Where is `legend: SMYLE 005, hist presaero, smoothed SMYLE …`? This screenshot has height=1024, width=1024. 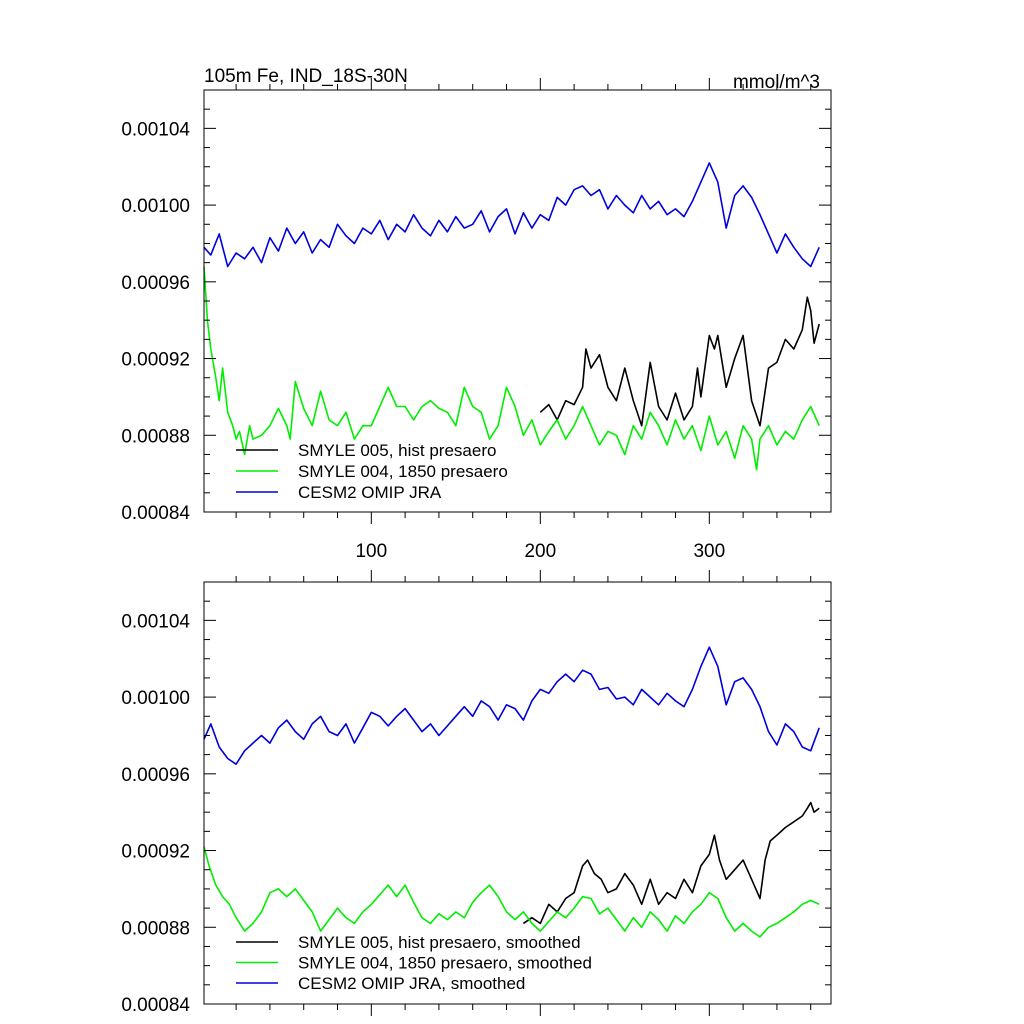 legend: SMYLE 005, hist presaero, smoothed SMYLE … is located at coordinates (414, 963).